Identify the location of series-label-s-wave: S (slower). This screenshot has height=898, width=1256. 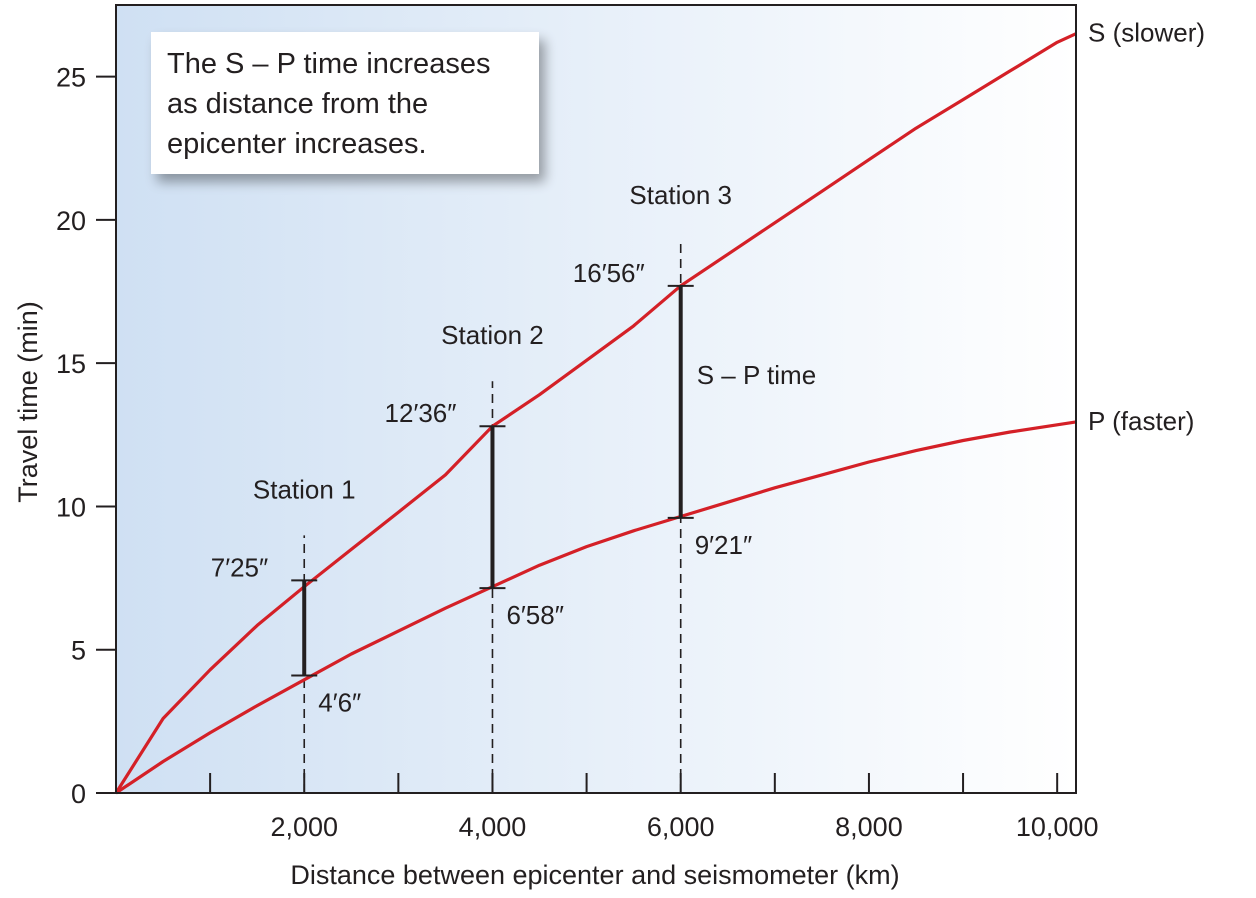
(1146, 33).